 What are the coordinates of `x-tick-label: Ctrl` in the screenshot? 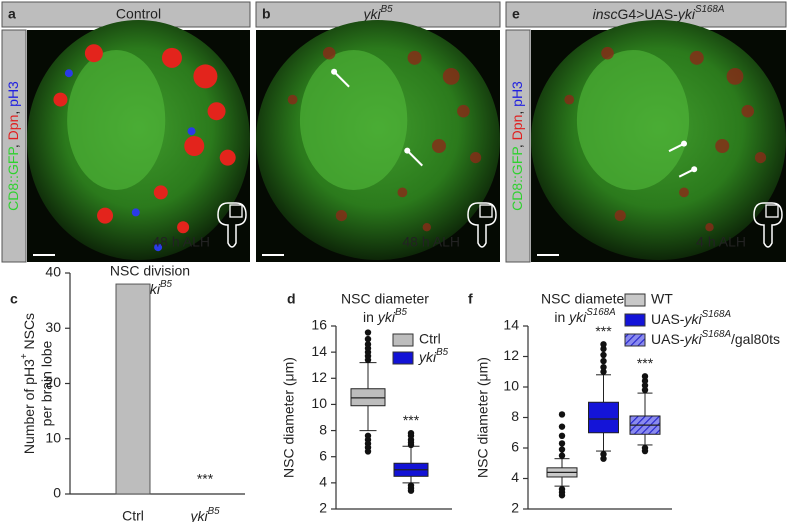 It's located at (133, 515).